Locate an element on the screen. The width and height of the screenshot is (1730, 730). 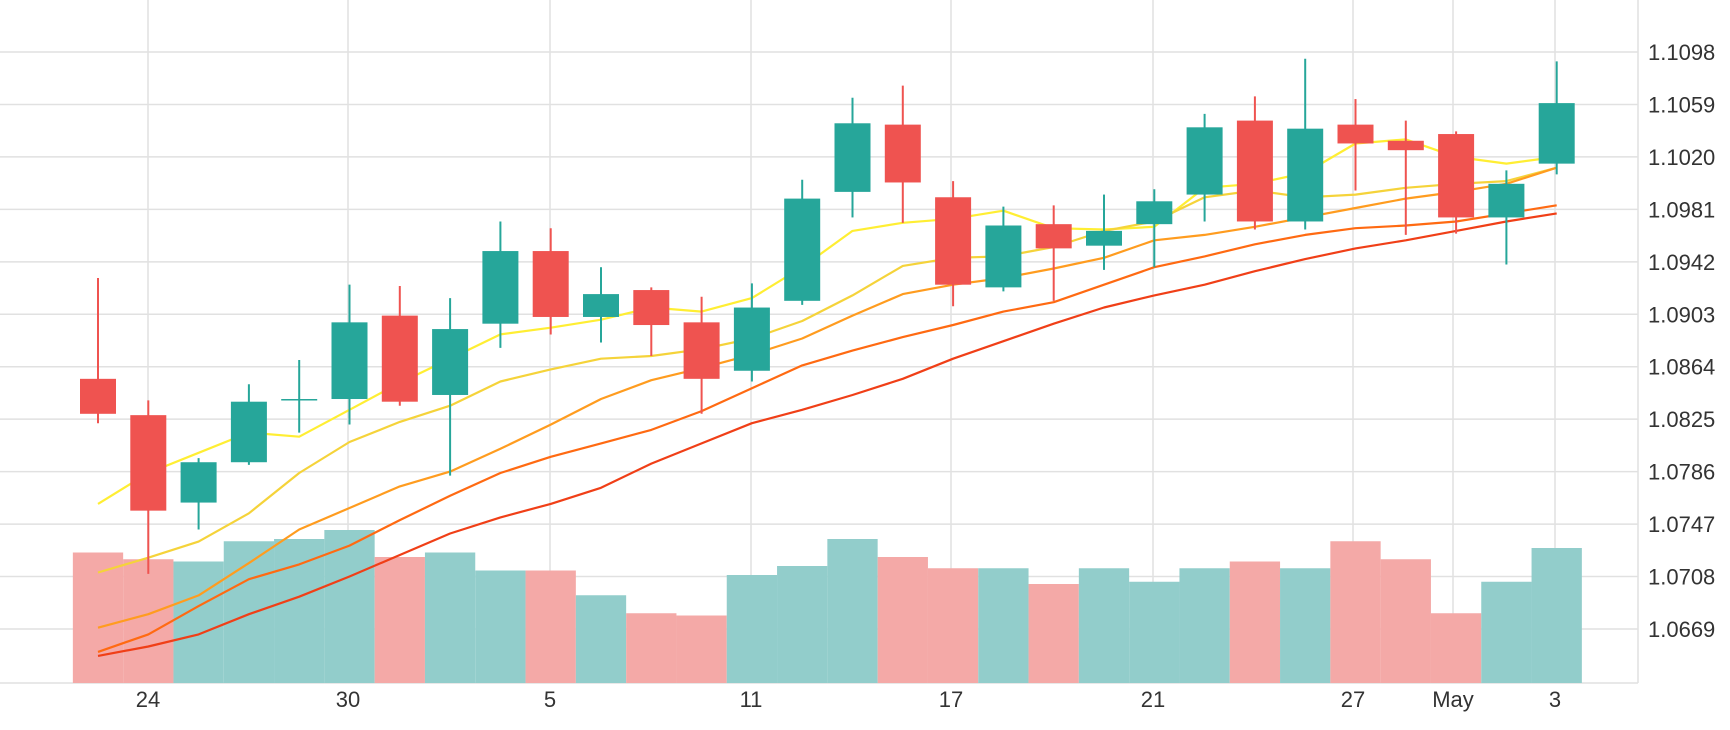
y-tick-label: 1.1098 is located at coordinates (1681, 52).